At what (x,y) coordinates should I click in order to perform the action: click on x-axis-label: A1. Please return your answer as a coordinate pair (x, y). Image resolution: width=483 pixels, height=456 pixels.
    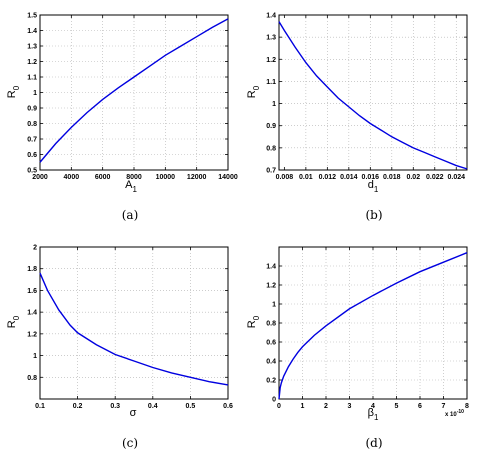
    Looking at the image, I should click on (131, 186).